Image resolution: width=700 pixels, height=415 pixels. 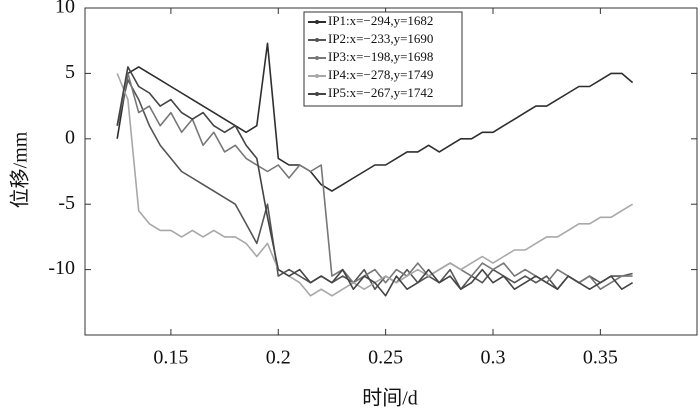 What do you see at coordinates (278, 358) in the screenshot?
I see `x-tick-label: 0.2` at bounding box center [278, 358].